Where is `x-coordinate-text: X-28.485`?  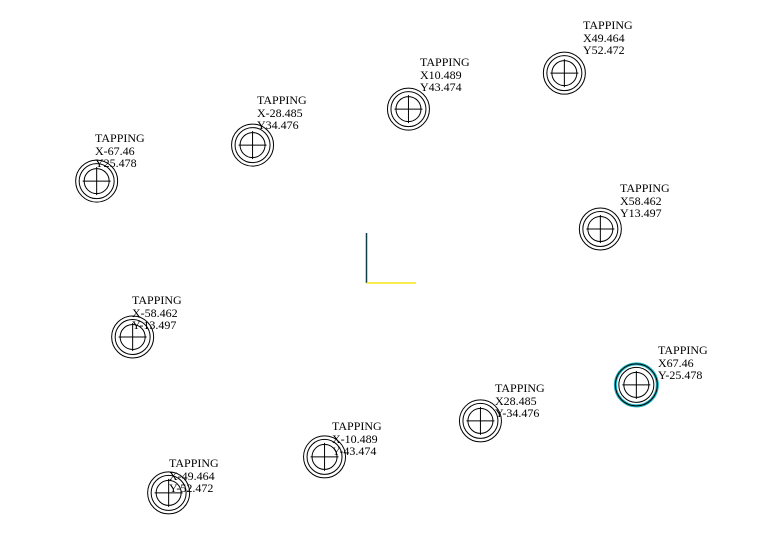
x-coordinate-text: X-28.485 is located at coordinates (280, 112).